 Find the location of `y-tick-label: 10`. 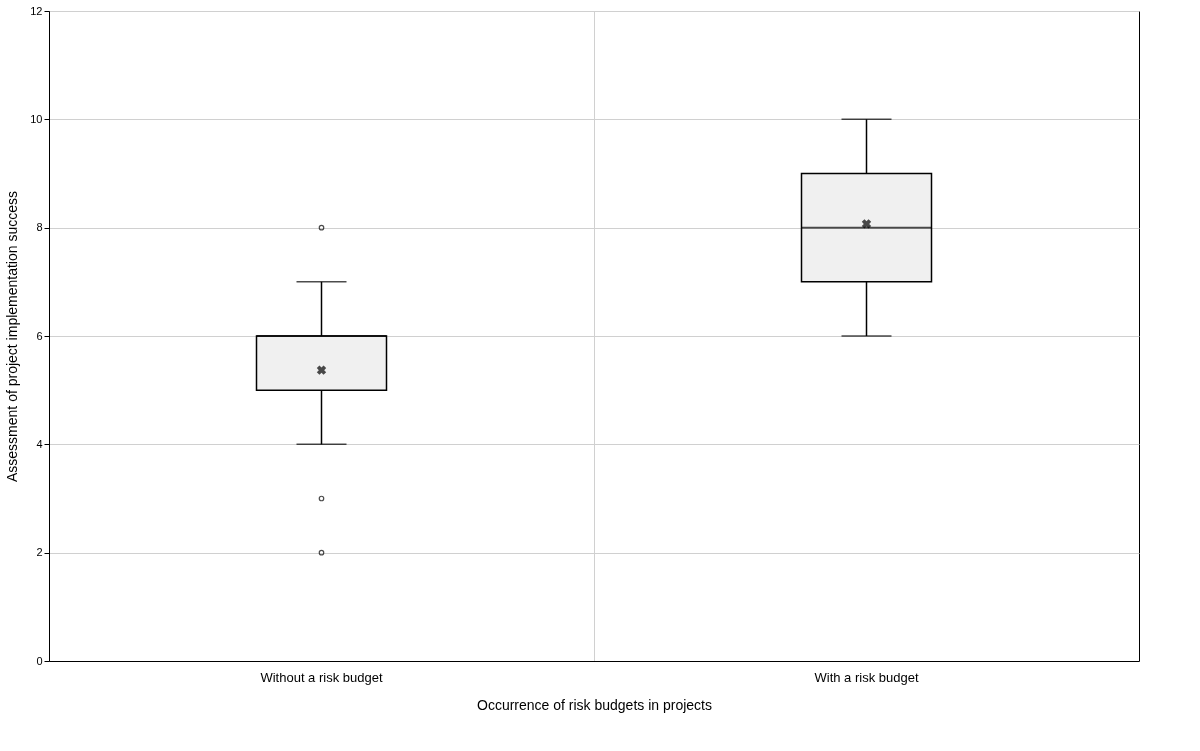

y-tick-label: 10 is located at coordinates (36, 118).